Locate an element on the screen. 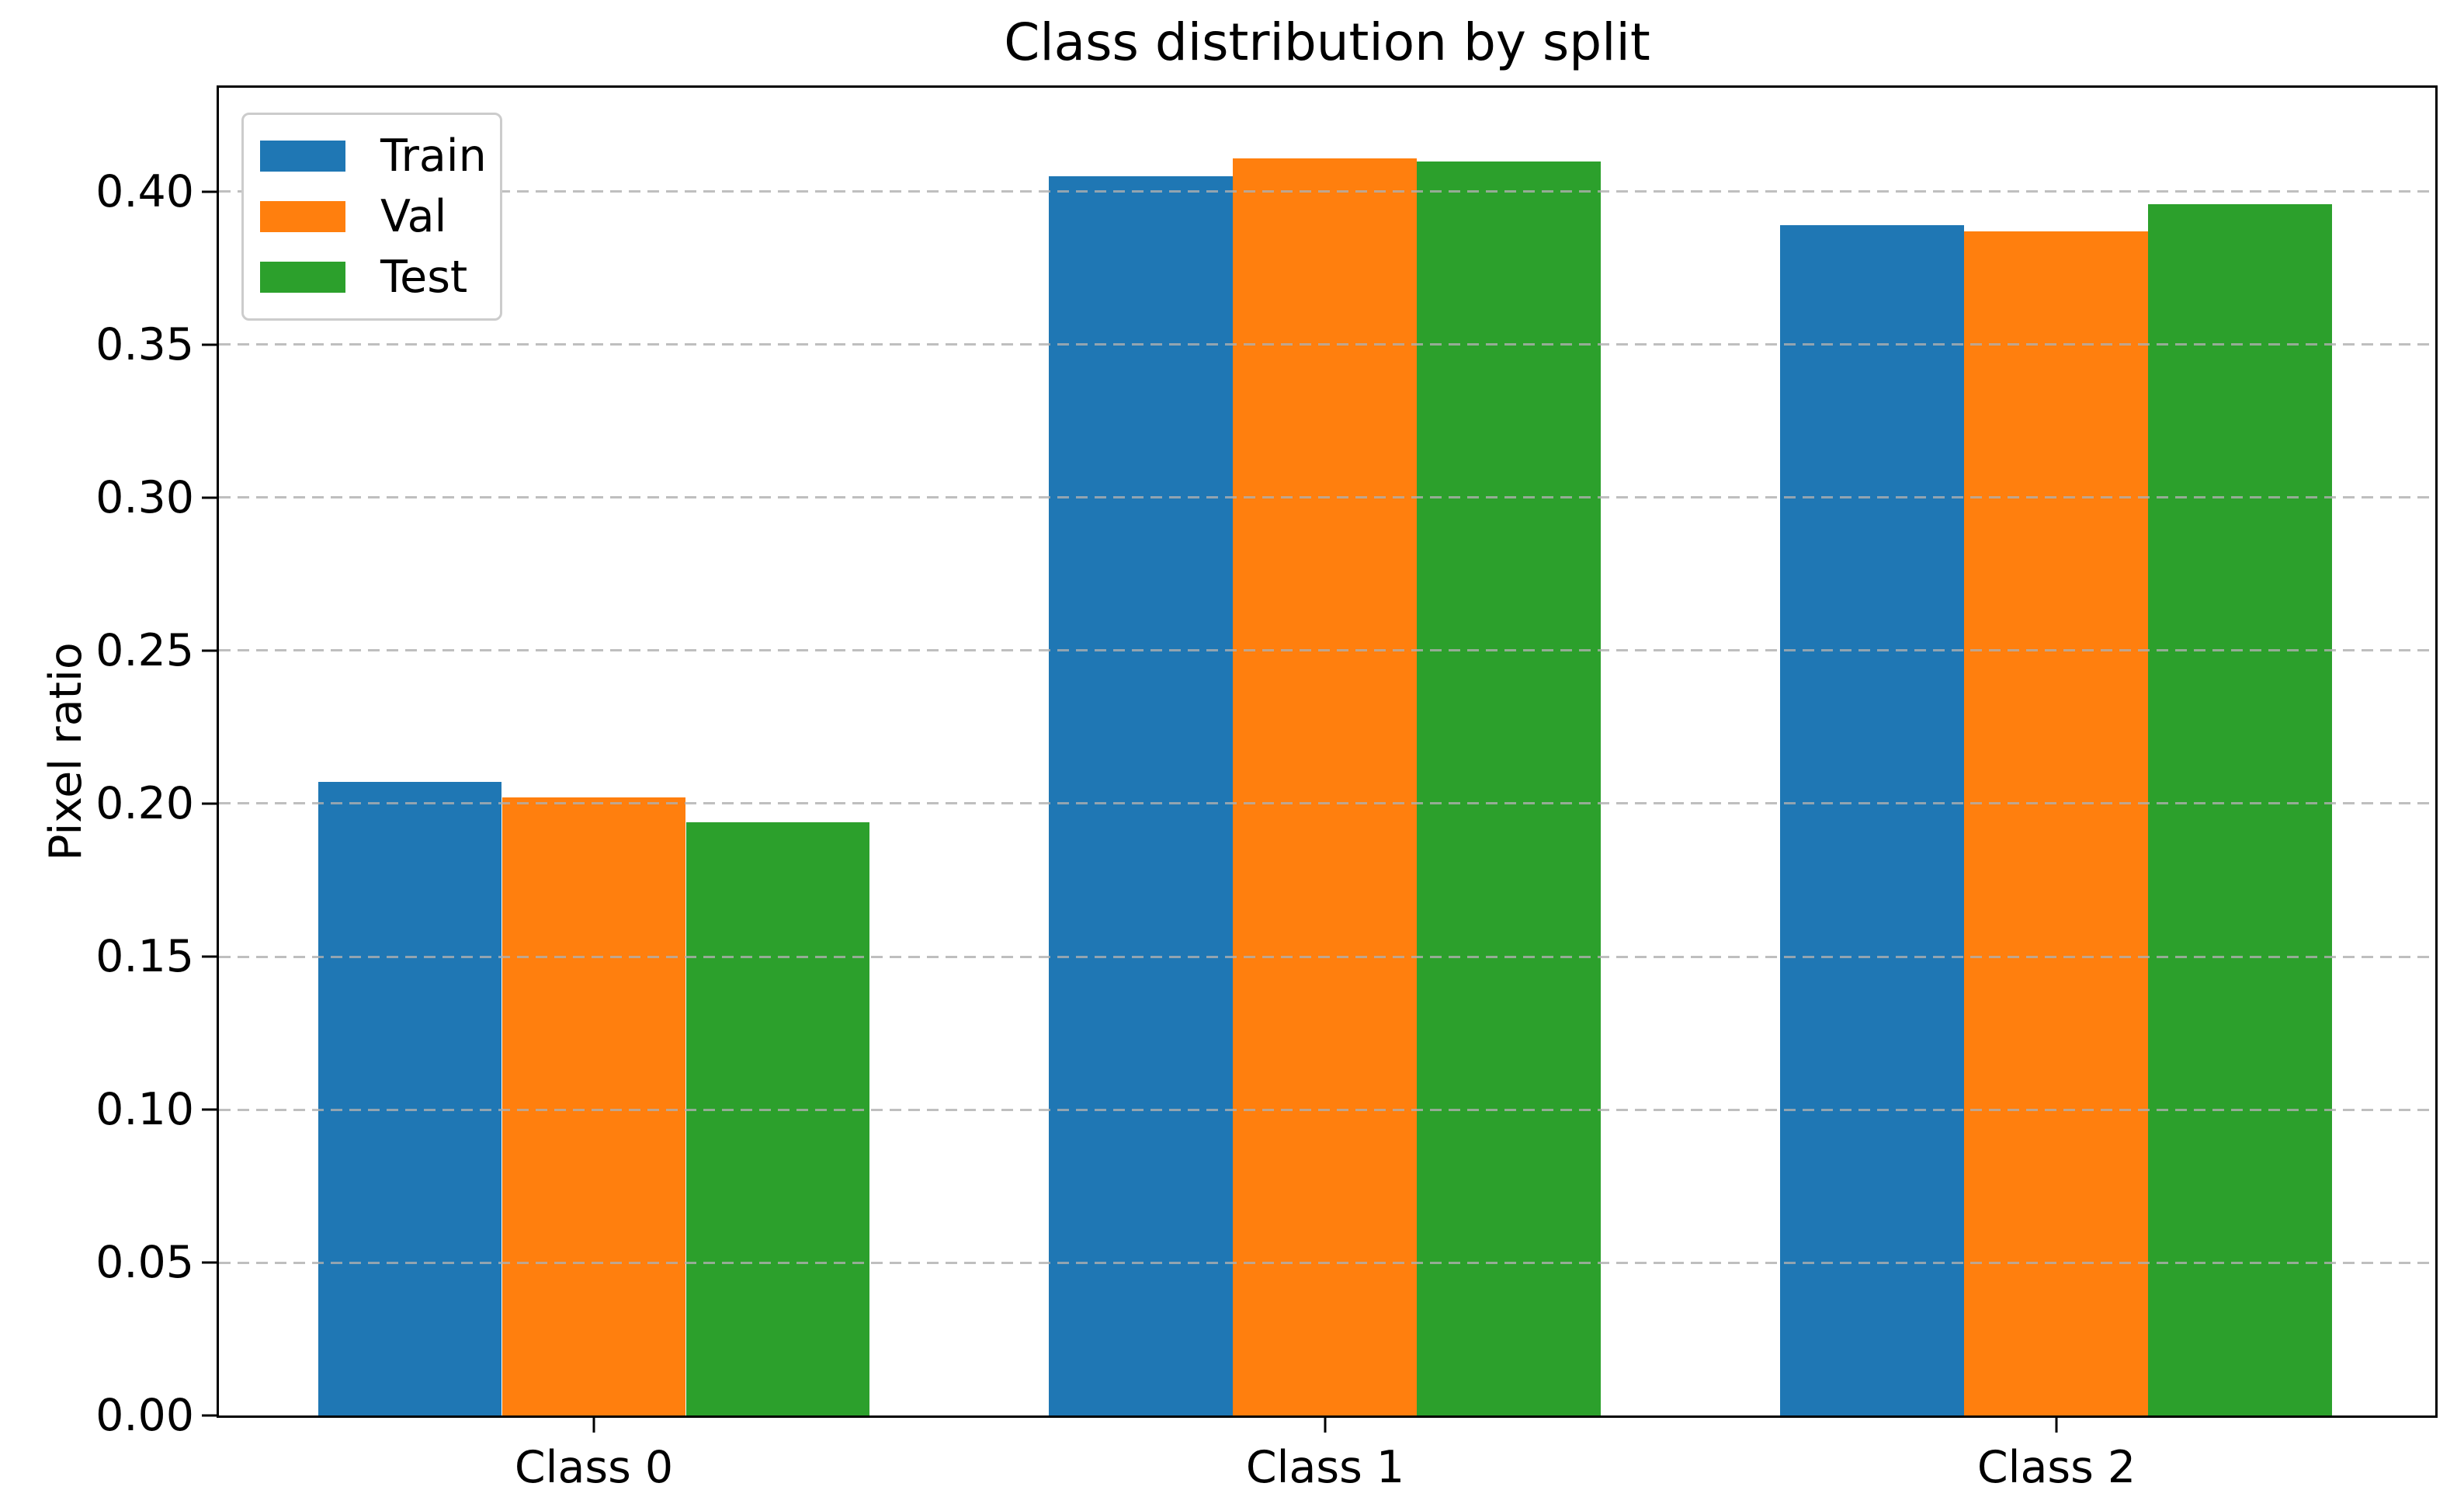 The height and width of the screenshot is (1504, 2464). legend-row-test: Test is located at coordinates (380, 277).